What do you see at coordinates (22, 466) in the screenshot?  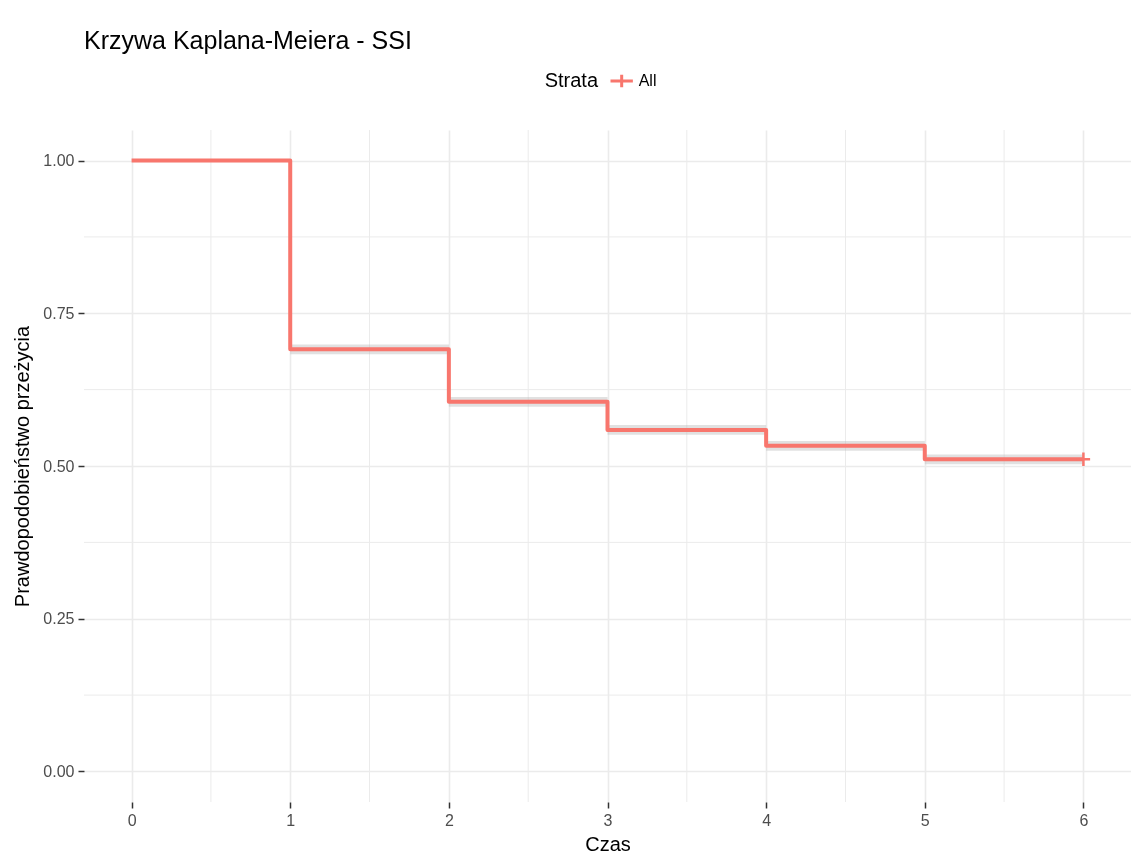 I see `y-axis-title: Prawdopodobieństwo przeżycia` at bounding box center [22, 466].